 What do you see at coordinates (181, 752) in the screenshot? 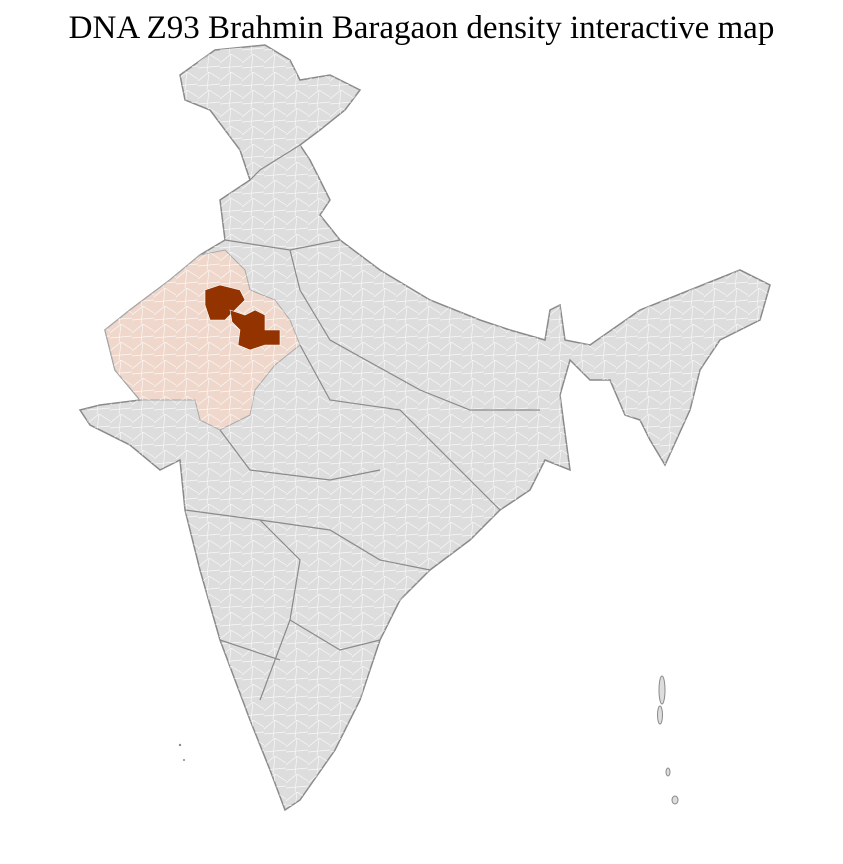
I see `lakshadweep-islands` at bounding box center [181, 752].